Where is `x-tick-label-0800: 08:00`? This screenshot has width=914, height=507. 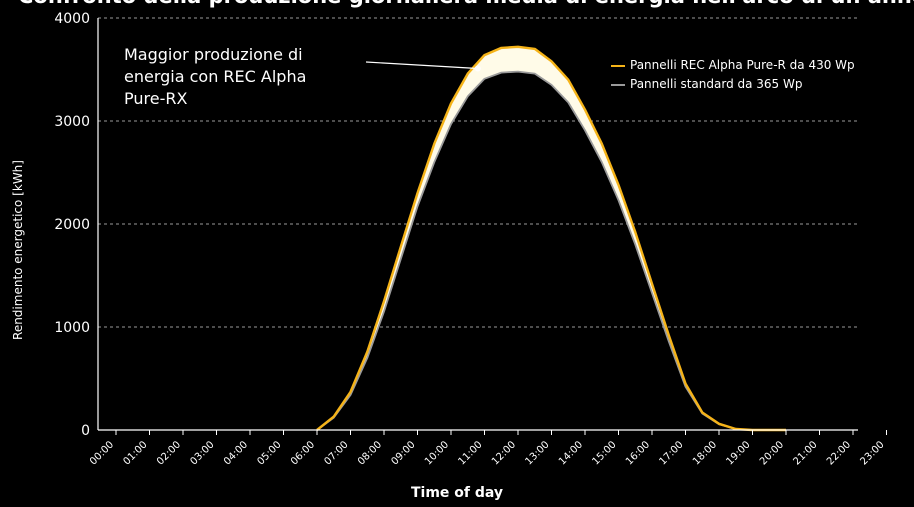
x-tick-label-0800: 08:00 is located at coordinates (370, 453).